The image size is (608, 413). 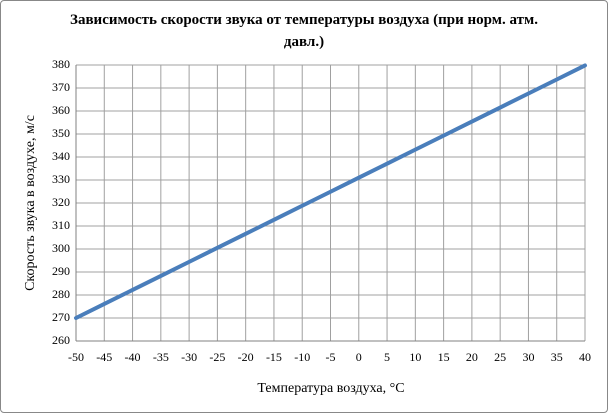 What do you see at coordinates (61, 202) in the screenshot?
I see `y-tick-label: 320` at bounding box center [61, 202].